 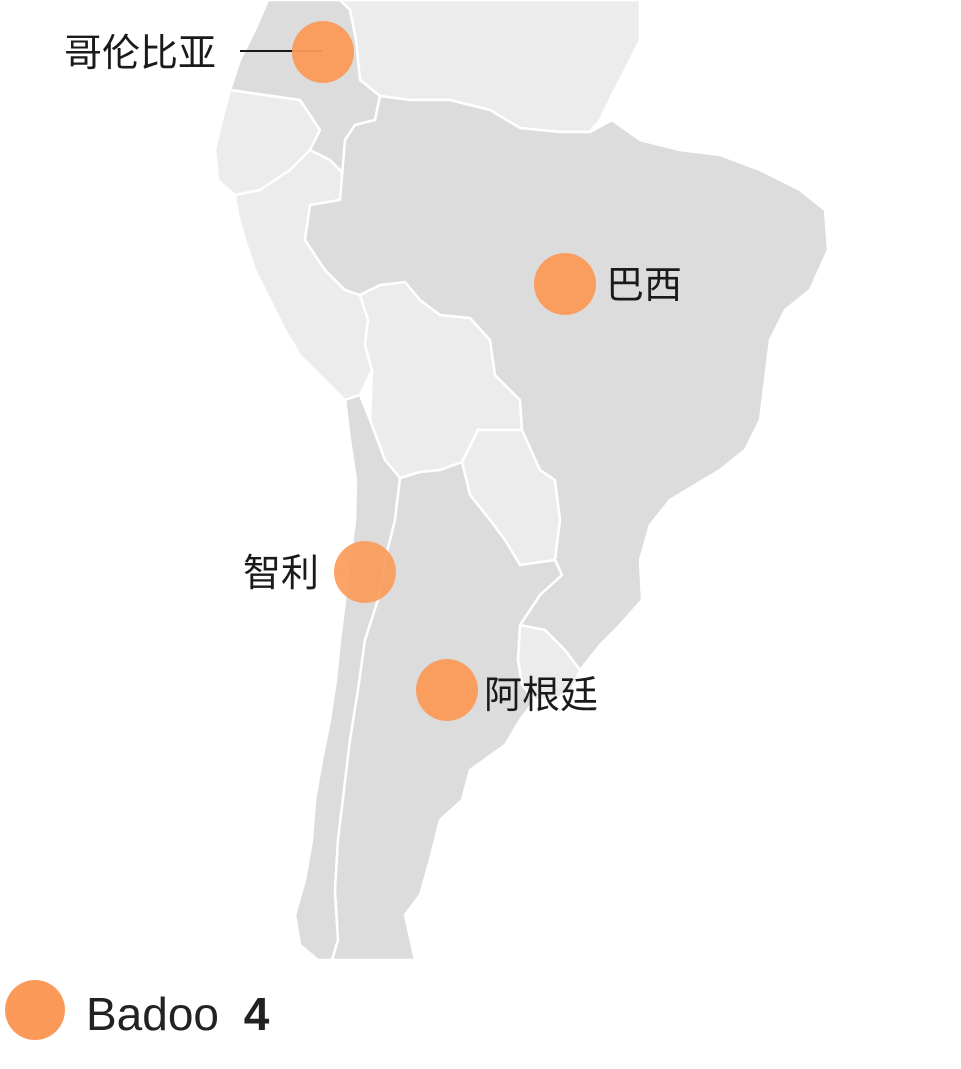 I want to click on legend-series-name: Badoo, so click(x=152, y=1014).